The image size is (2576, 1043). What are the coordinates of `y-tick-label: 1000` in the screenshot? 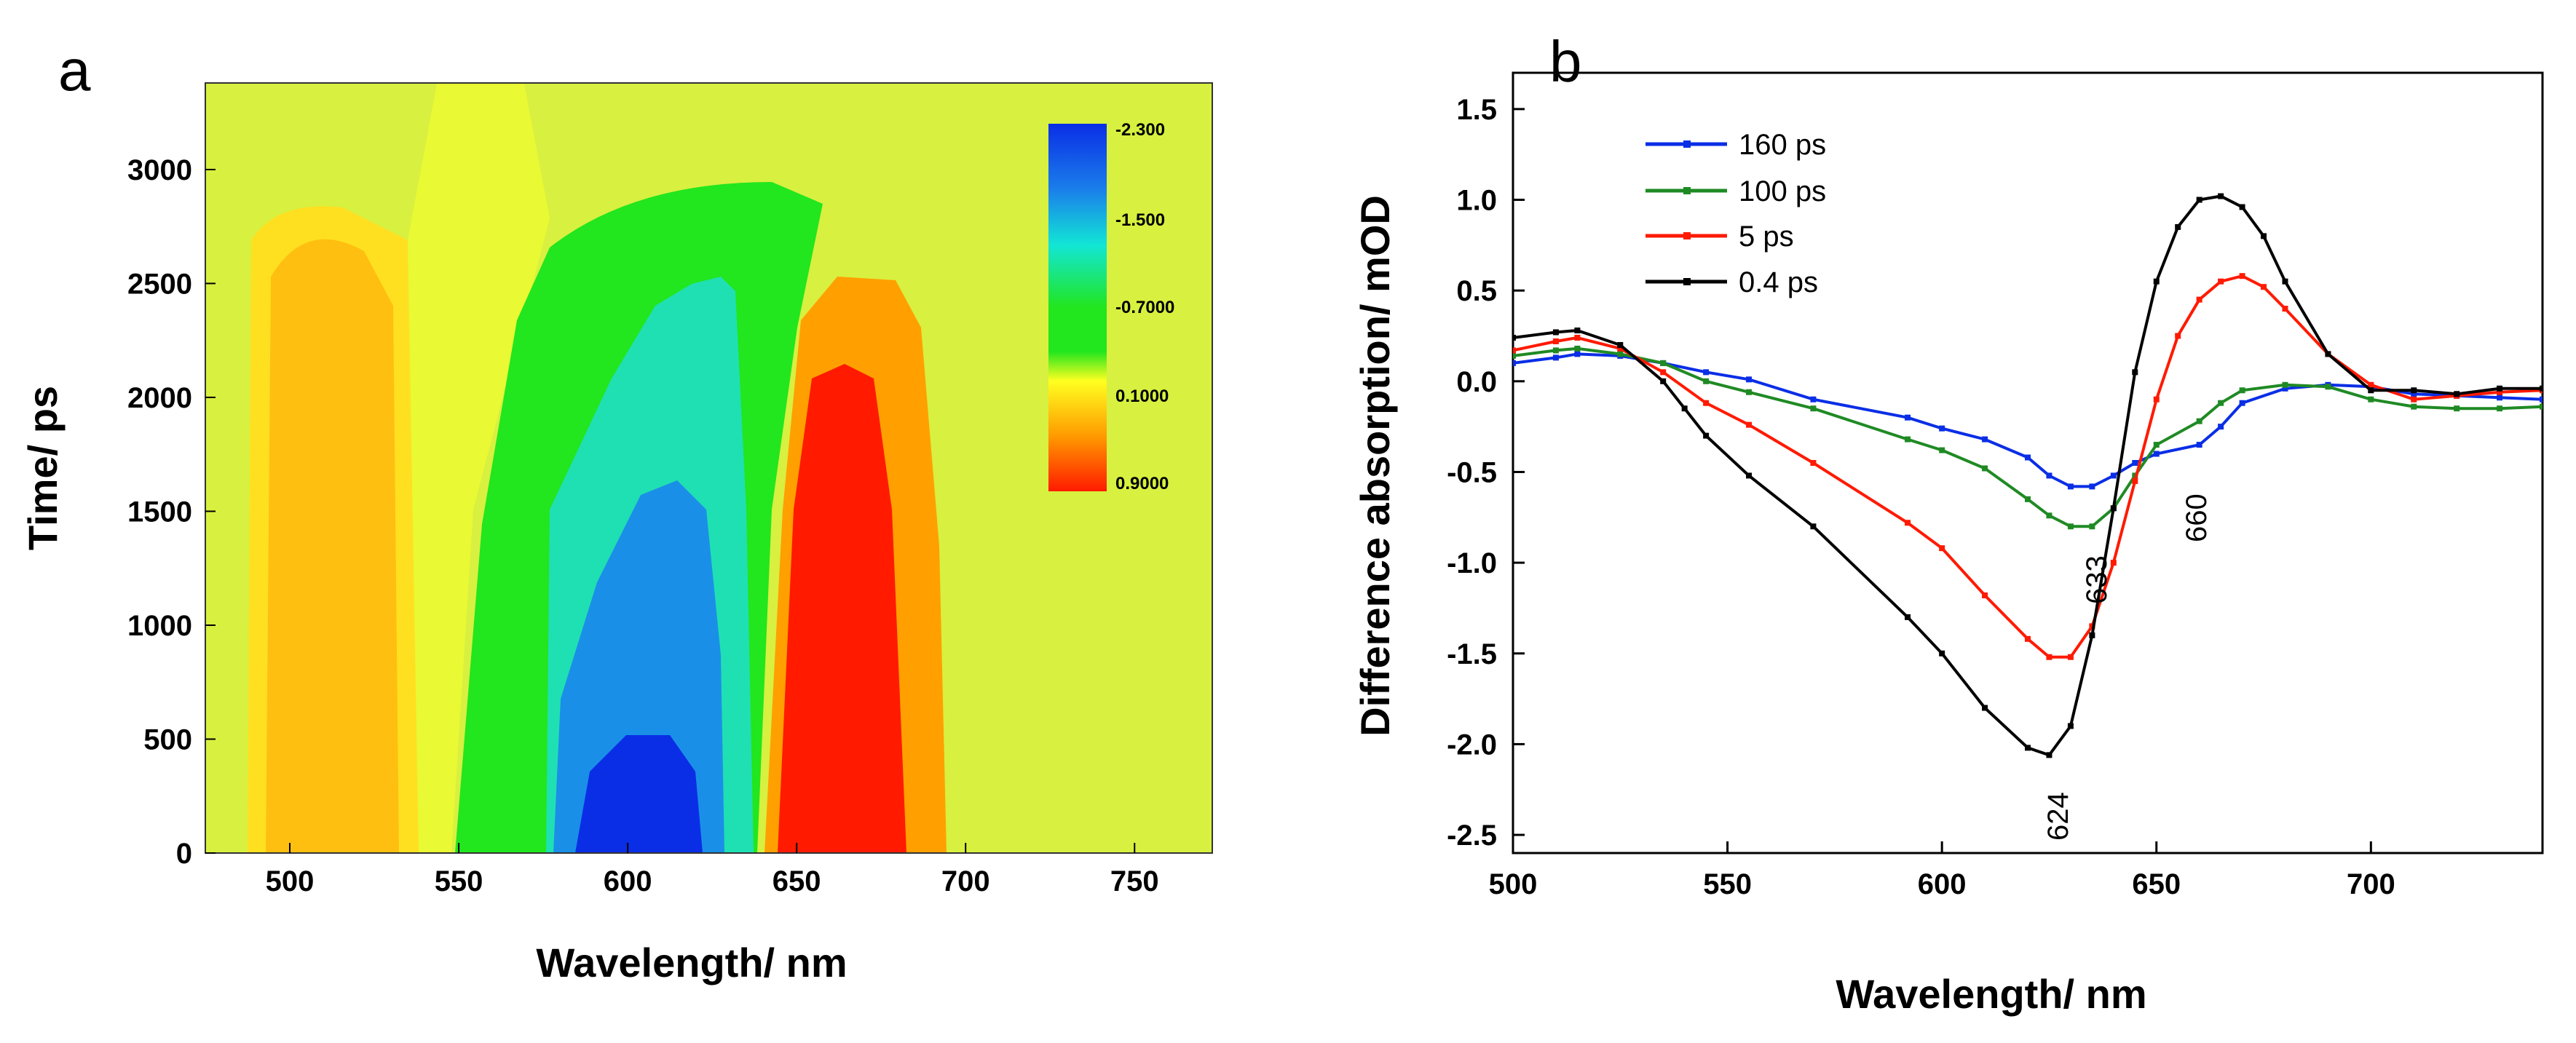 It's located at (160, 626).